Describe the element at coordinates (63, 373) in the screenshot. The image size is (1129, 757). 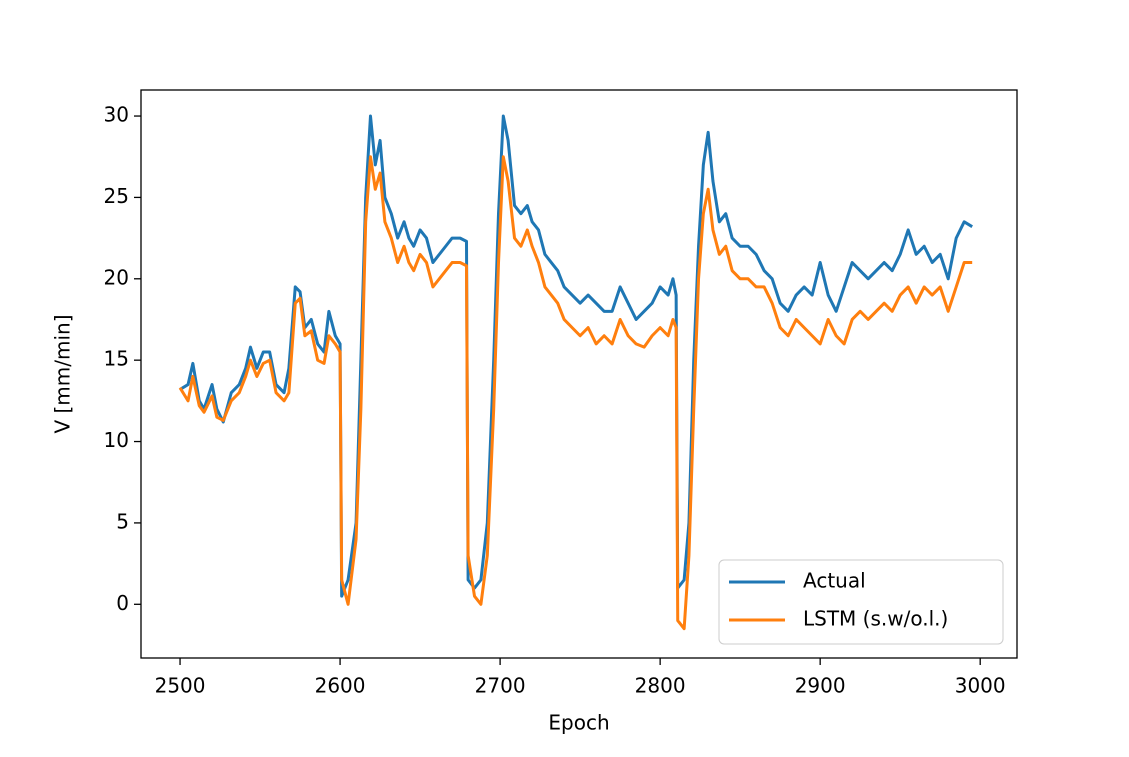
I see `y-axis-label: V [mm/min]` at that location.